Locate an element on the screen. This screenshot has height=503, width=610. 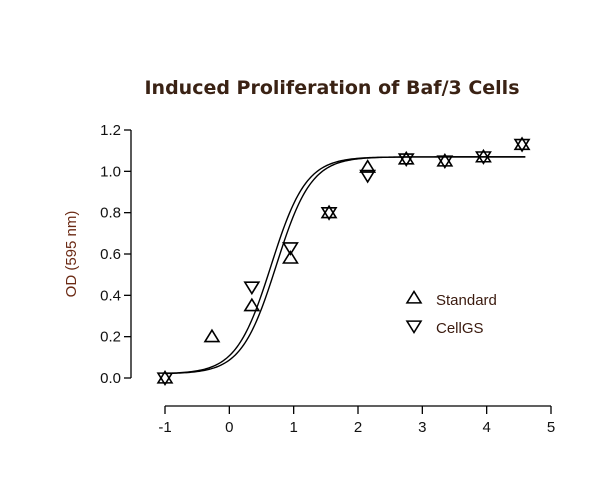
y-tick-label: 0.2 is located at coordinates (110, 337).